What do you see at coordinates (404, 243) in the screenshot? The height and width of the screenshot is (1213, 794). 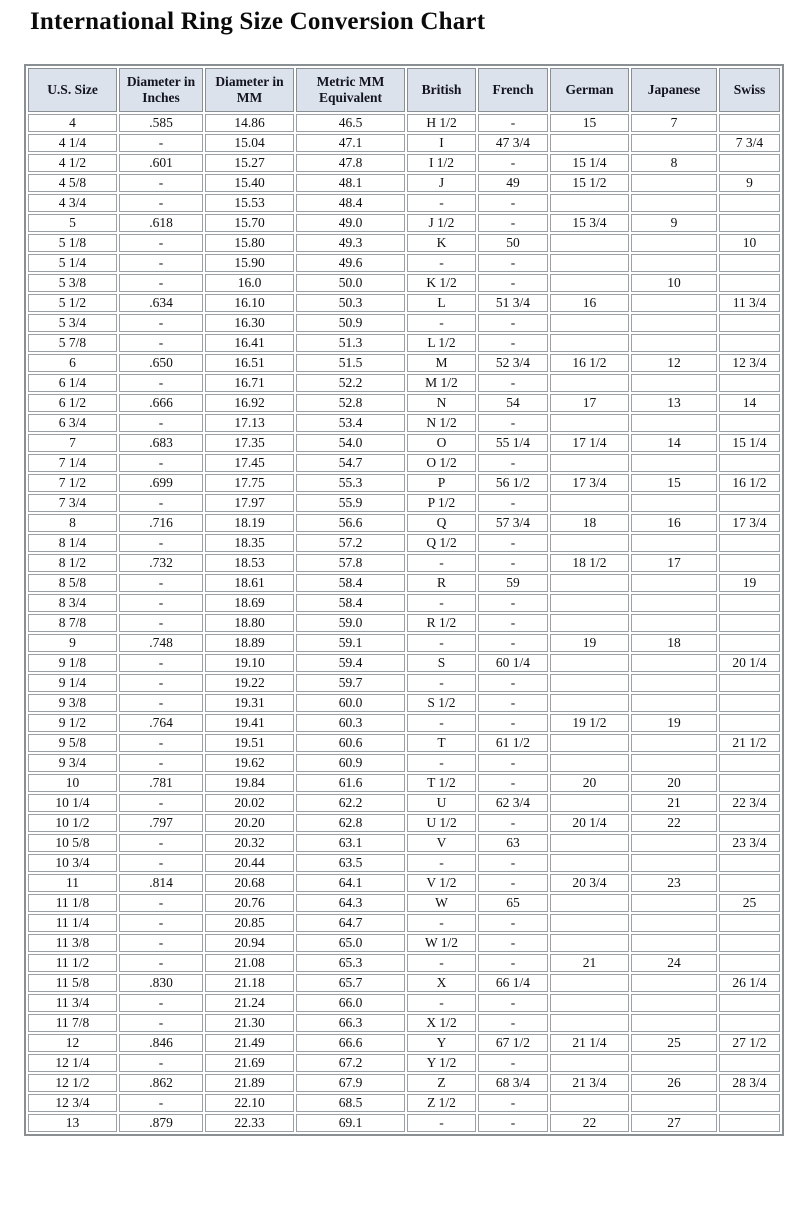 I see `table-row: 5 1/8-15.80 49.3 K 50 10` at bounding box center [404, 243].